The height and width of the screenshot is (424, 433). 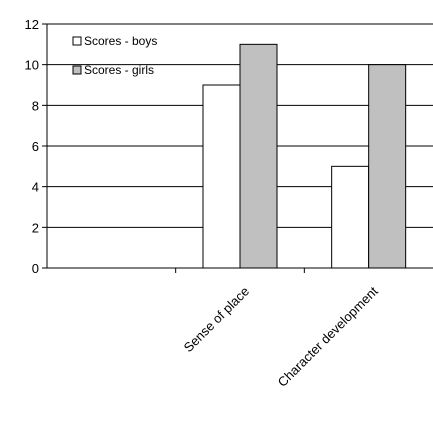 What do you see at coordinates (328, 336) in the screenshot?
I see `x-category-label: Character development` at bounding box center [328, 336].